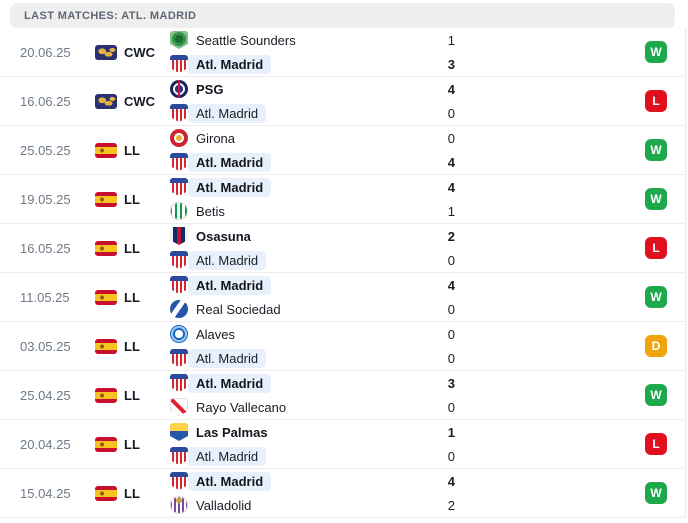 This screenshot has width=688, height=523. Describe the element at coordinates (302, 211) in the screenshot. I see `away-team: Betis` at that location.